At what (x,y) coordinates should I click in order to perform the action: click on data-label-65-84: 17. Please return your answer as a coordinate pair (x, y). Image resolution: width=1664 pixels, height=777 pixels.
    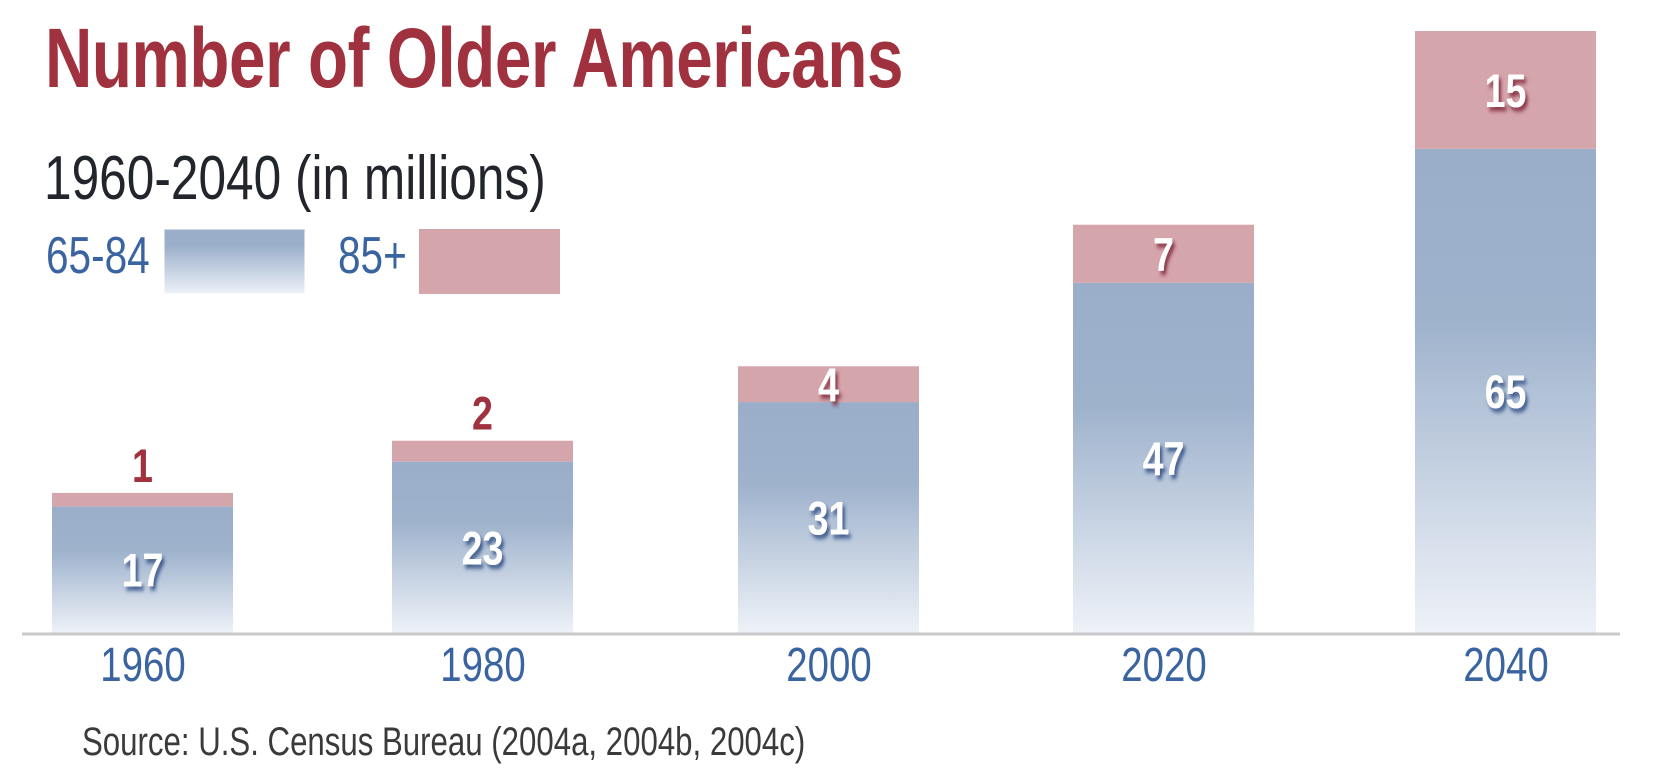
    Looking at the image, I should click on (143, 571).